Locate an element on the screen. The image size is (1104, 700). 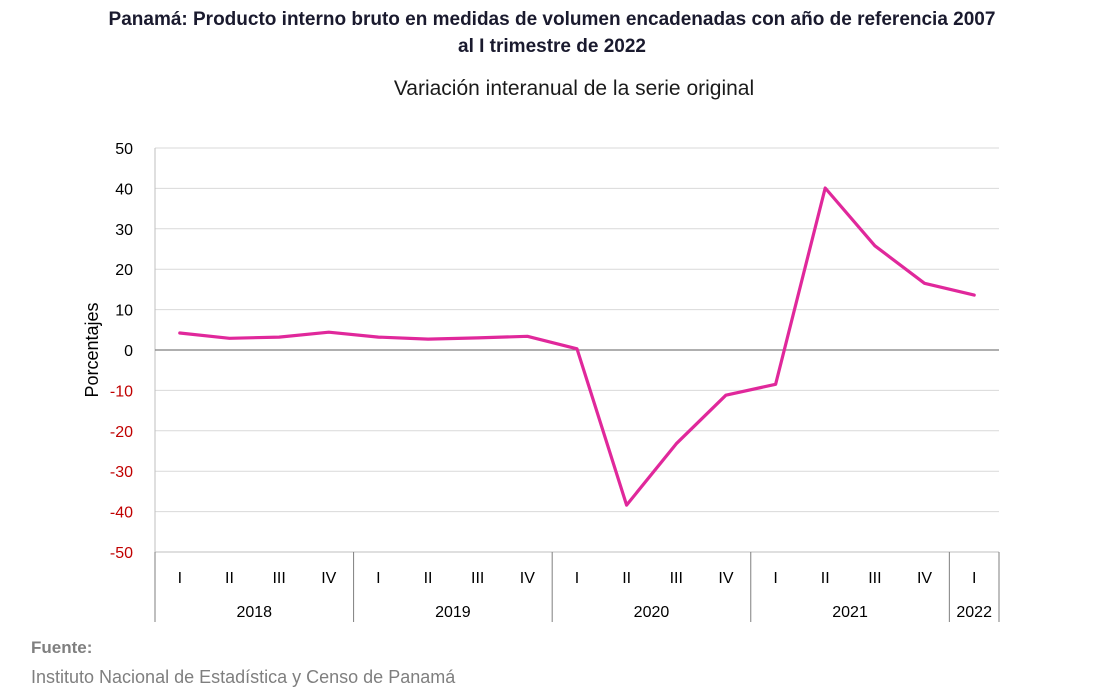
y-tick-label: -20 is located at coordinates (121, 432).